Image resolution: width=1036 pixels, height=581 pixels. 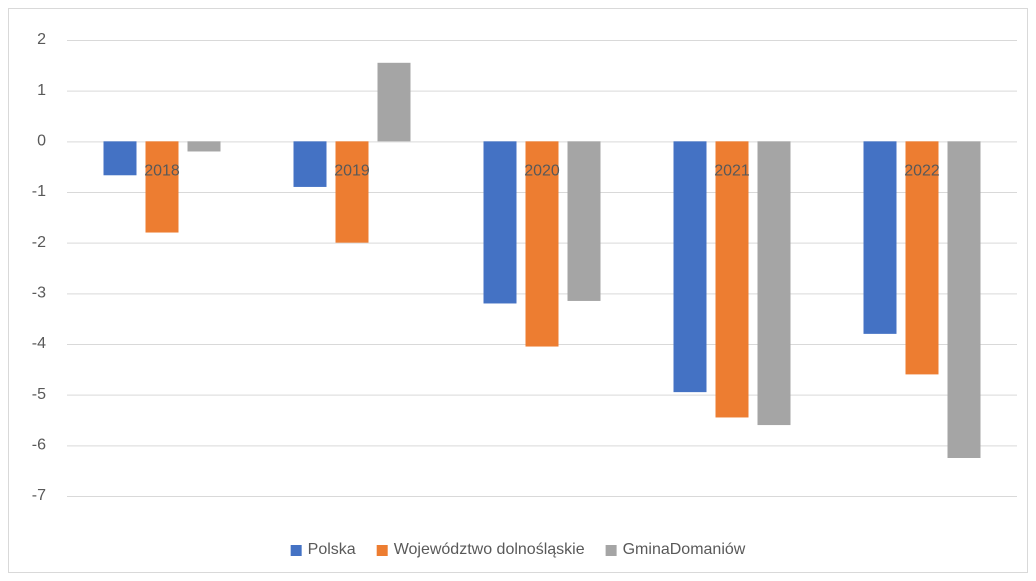 What do you see at coordinates (39, 394) in the screenshot?
I see `y-tick-label: -5` at bounding box center [39, 394].